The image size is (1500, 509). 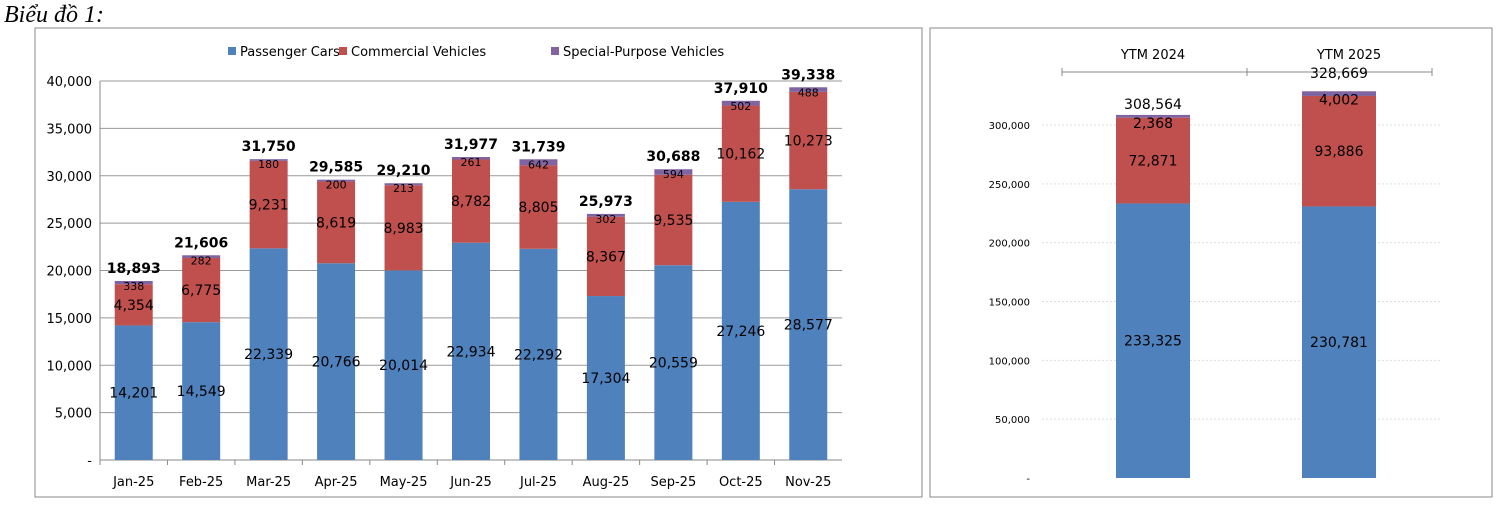 I want to click on data-label: 20,014, so click(x=403, y=366).